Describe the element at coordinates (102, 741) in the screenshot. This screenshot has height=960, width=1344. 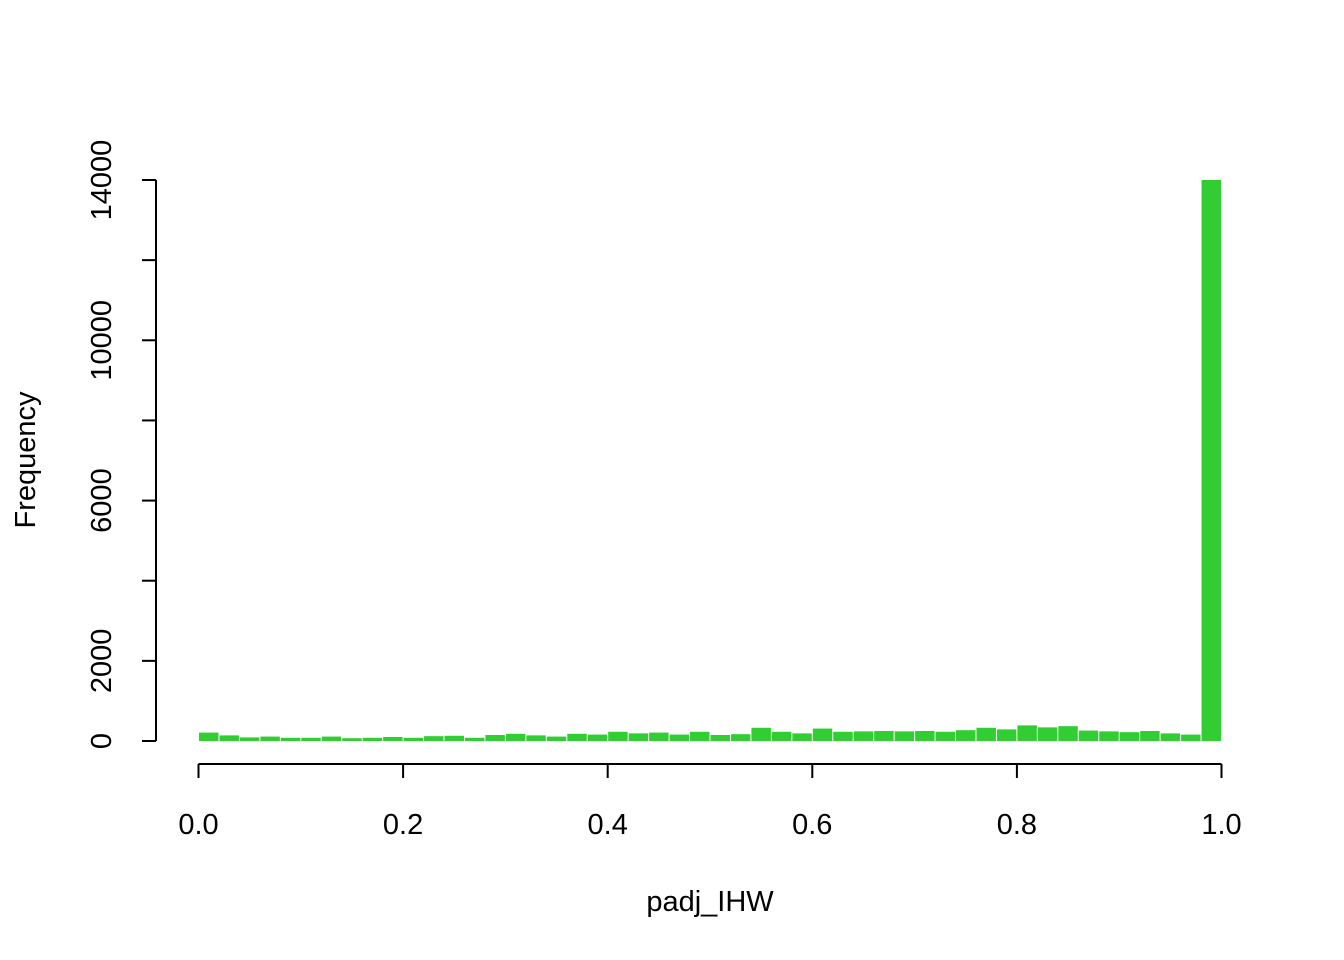
I see `y-tick-label: 0` at that location.